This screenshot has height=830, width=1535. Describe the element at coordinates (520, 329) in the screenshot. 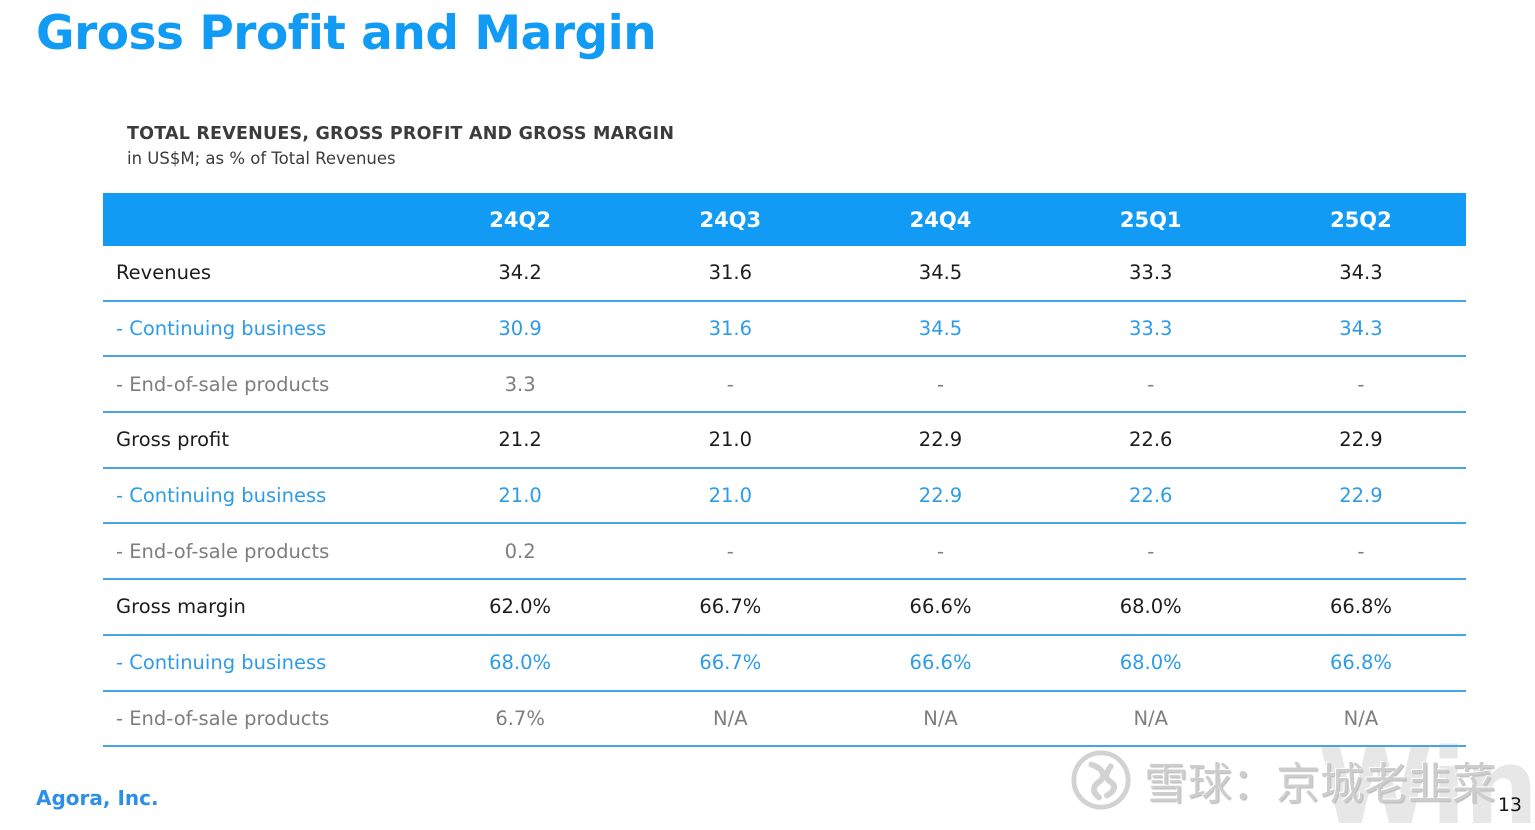

I see `cell-value: 30.9` at that location.